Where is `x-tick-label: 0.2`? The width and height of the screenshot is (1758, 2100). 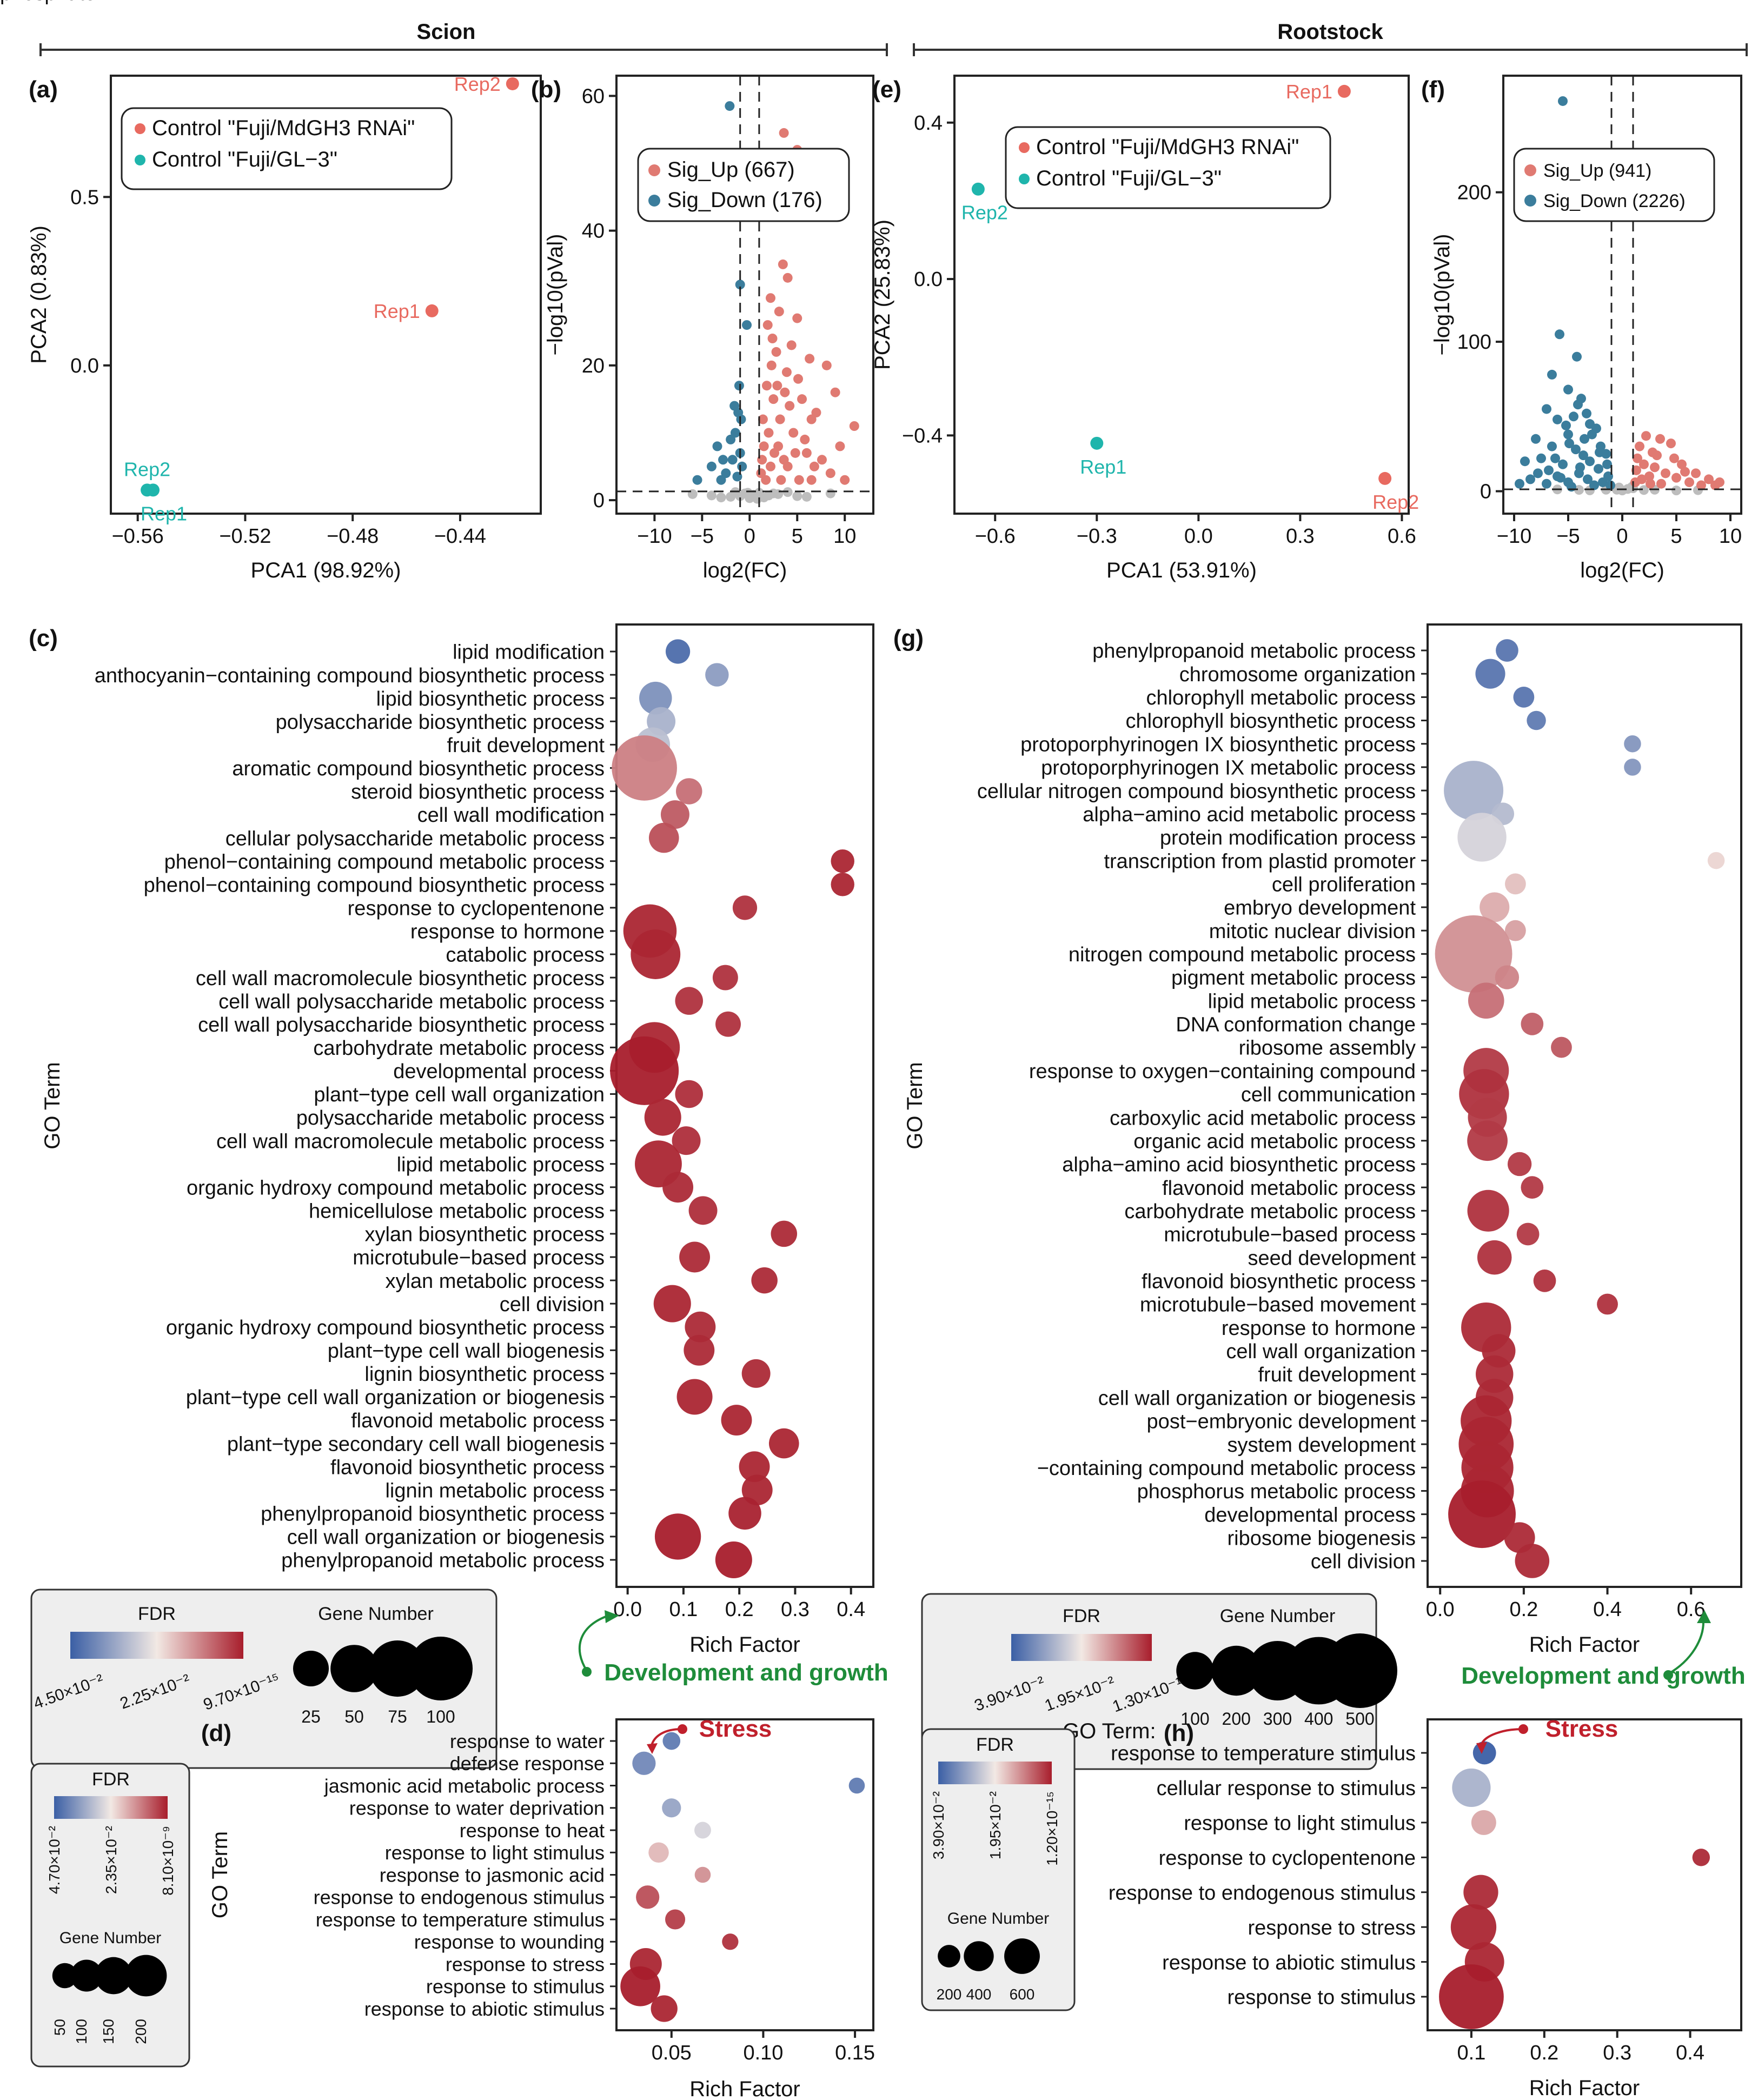 x-tick-label: 0.2 is located at coordinates (739, 1610).